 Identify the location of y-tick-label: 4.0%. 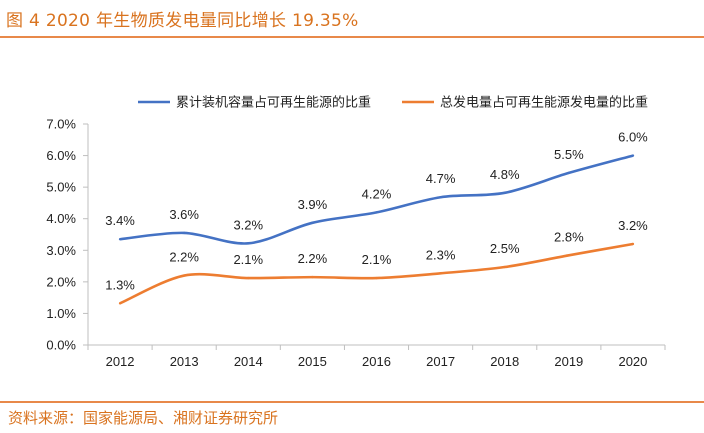
(61, 218).